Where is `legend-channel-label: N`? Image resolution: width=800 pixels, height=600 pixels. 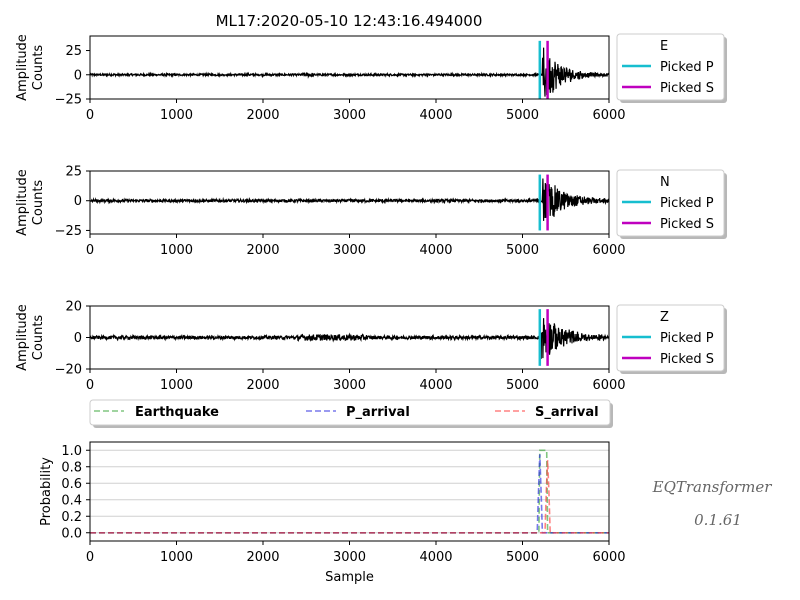
legend-channel-label: N is located at coordinates (665, 182).